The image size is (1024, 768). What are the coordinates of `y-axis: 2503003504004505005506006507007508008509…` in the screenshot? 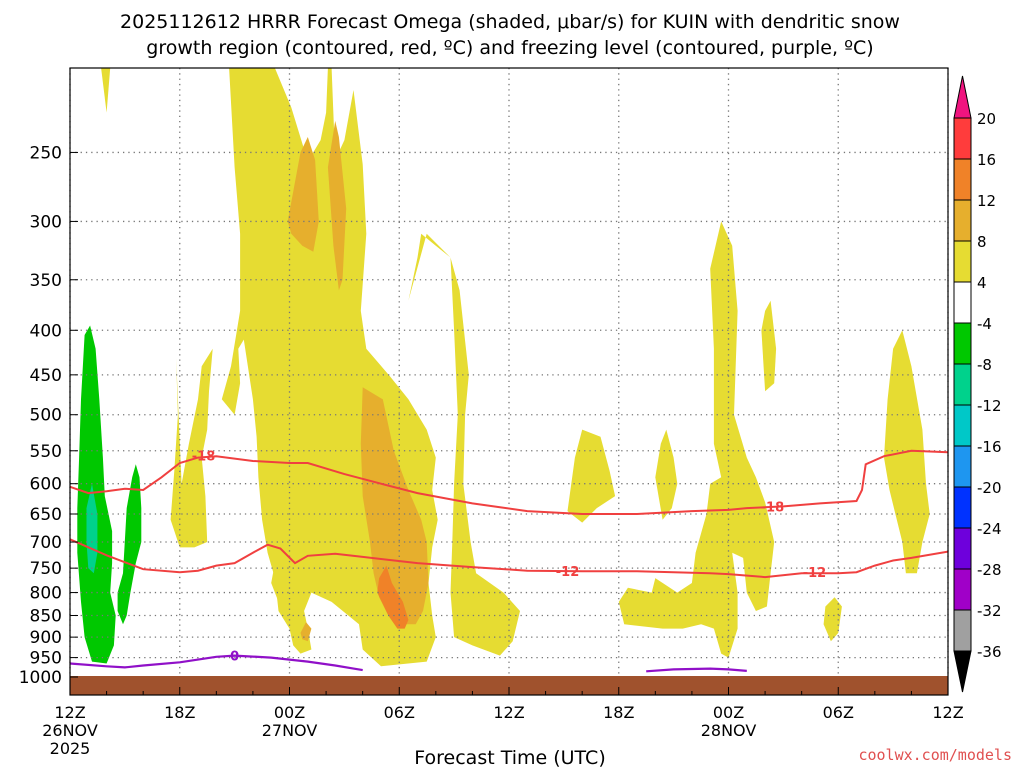 It's located at (48, 415).